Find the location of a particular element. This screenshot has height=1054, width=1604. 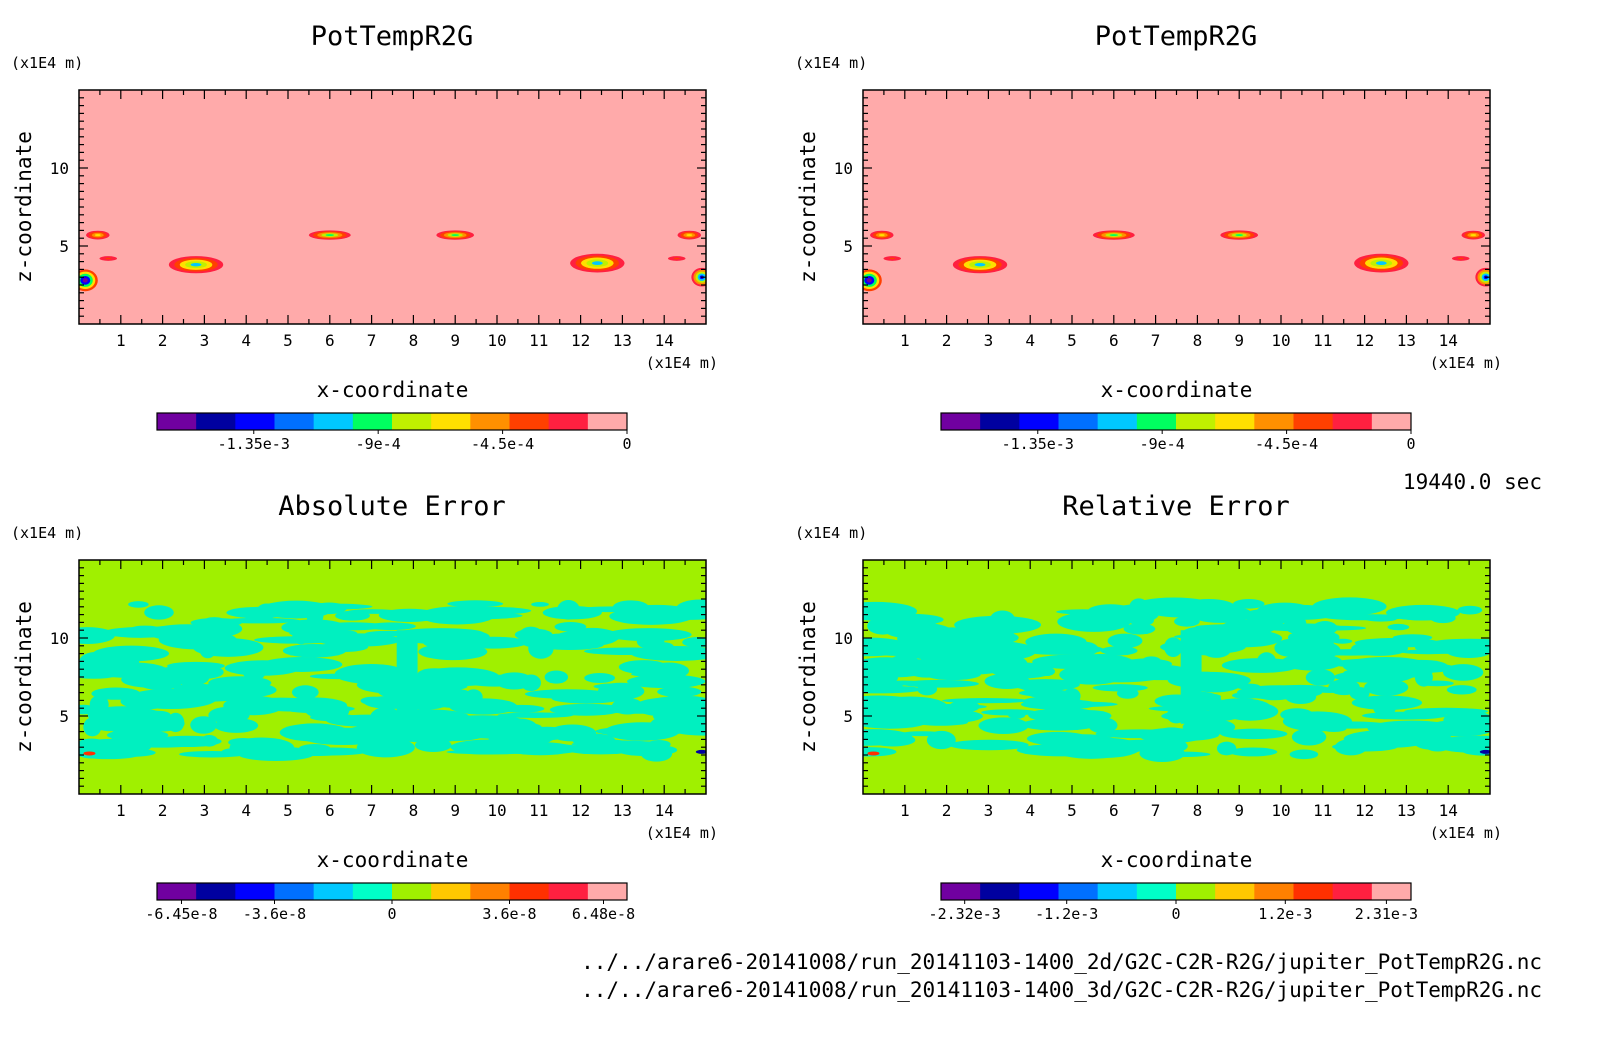

colorbar-frame is located at coordinates (1176, 421).